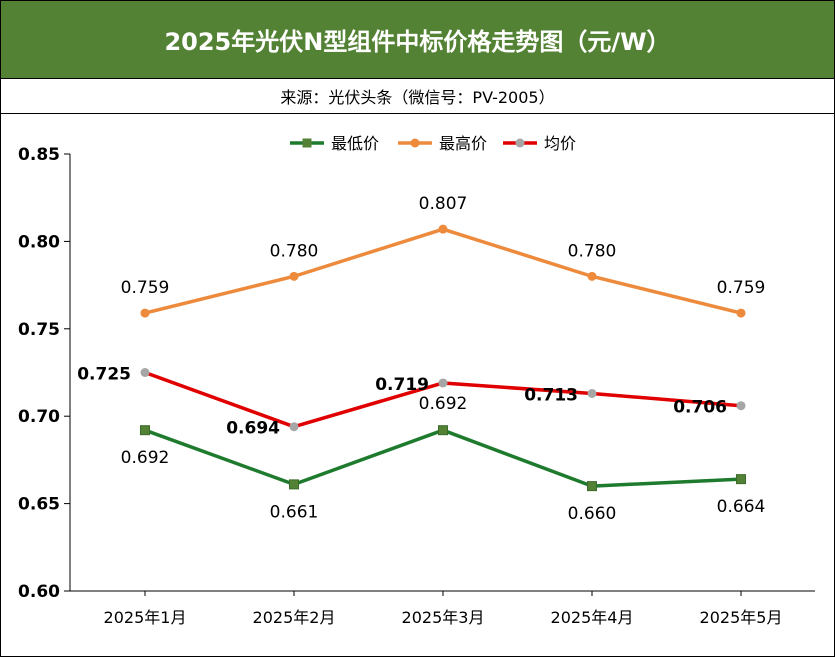 The width and height of the screenshot is (835, 657). Describe the element at coordinates (592, 617) in the screenshot. I see `x-tick-label: 2025年4月` at that location.